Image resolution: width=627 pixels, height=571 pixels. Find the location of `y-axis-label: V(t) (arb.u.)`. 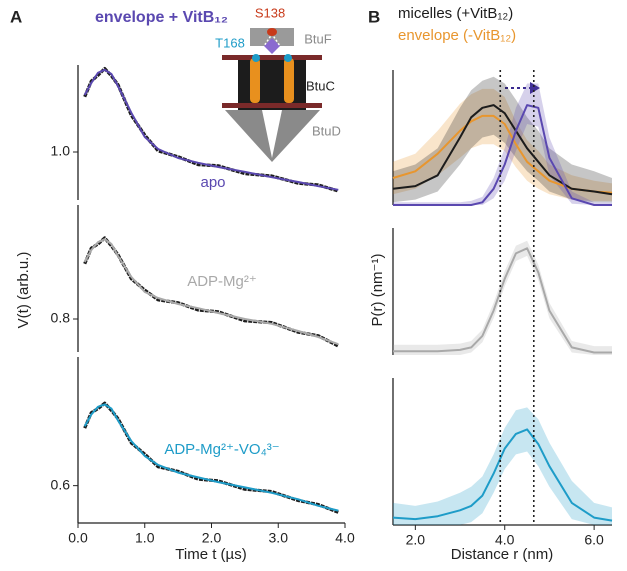

y-axis-label: V(t) (arb.u.) is located at coordinates (23, 290).